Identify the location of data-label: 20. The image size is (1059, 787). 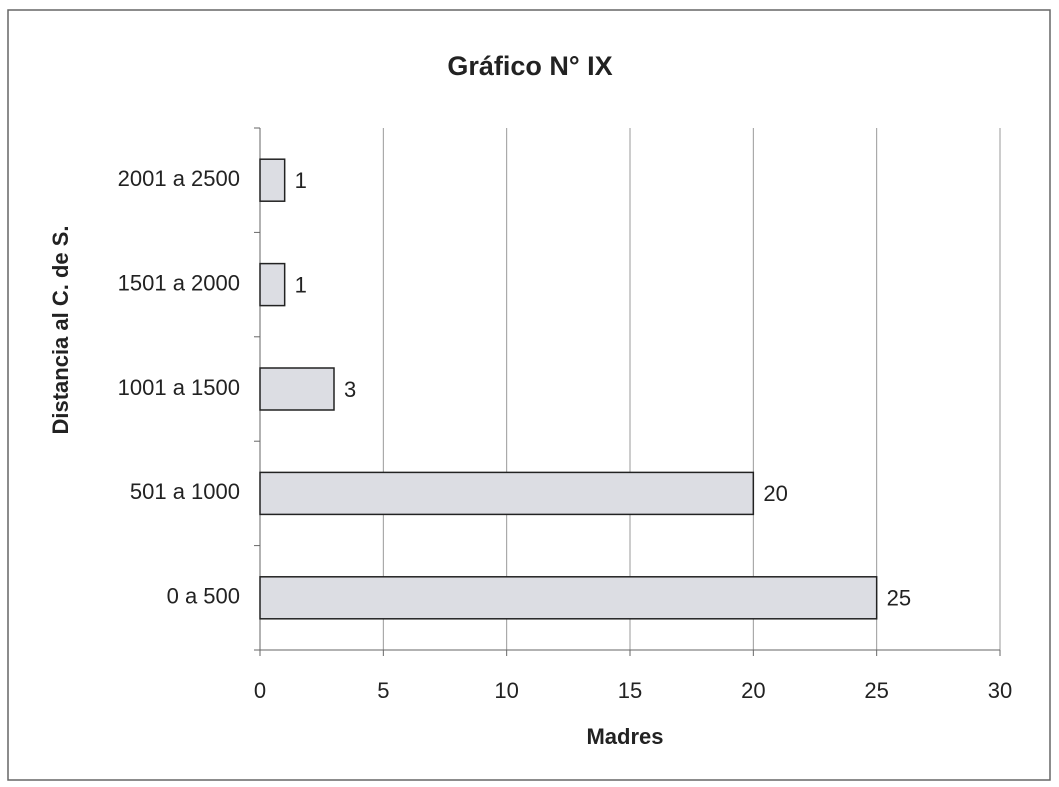
(775, 493).